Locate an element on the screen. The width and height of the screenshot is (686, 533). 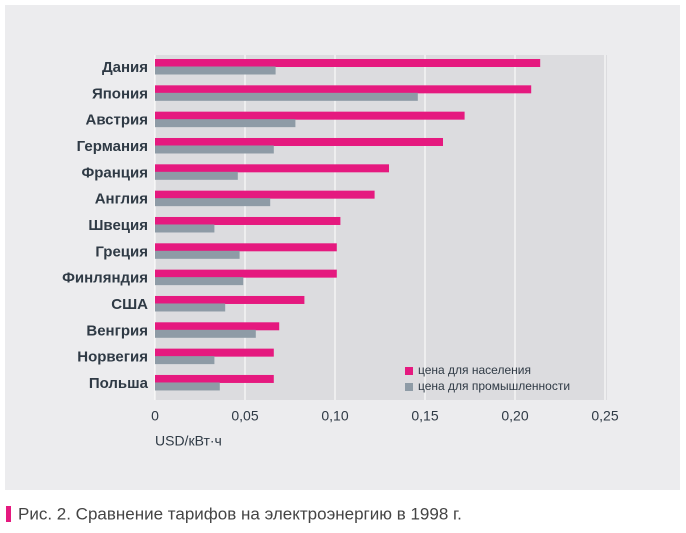
y-tick-label: Австрия is located at coordinates (116, 120).